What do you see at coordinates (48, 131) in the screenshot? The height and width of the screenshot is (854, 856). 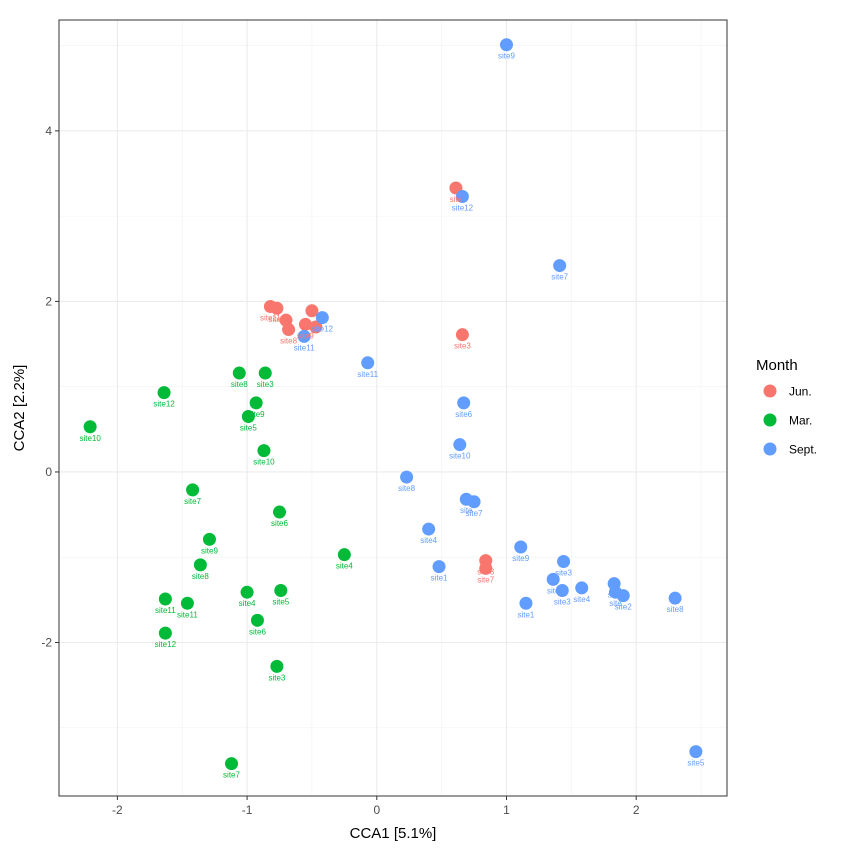 I see `y-tick-label: 4` at bounding box center [48, 131].